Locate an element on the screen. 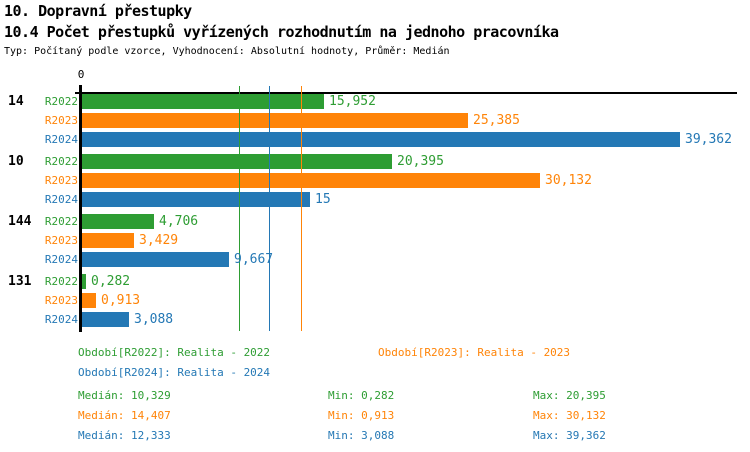  category-label: 131 is located at coordinates (20, 281).